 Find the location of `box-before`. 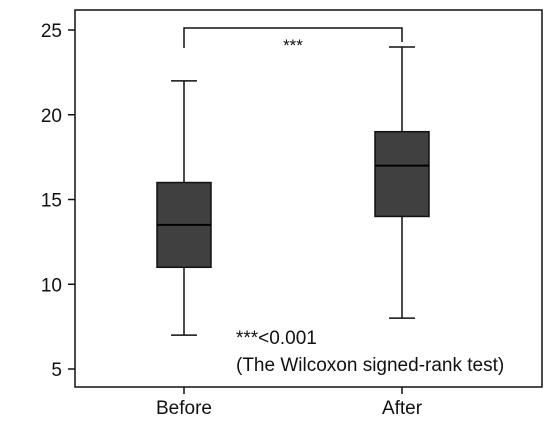

box-before is located at coordinates (184, 208).